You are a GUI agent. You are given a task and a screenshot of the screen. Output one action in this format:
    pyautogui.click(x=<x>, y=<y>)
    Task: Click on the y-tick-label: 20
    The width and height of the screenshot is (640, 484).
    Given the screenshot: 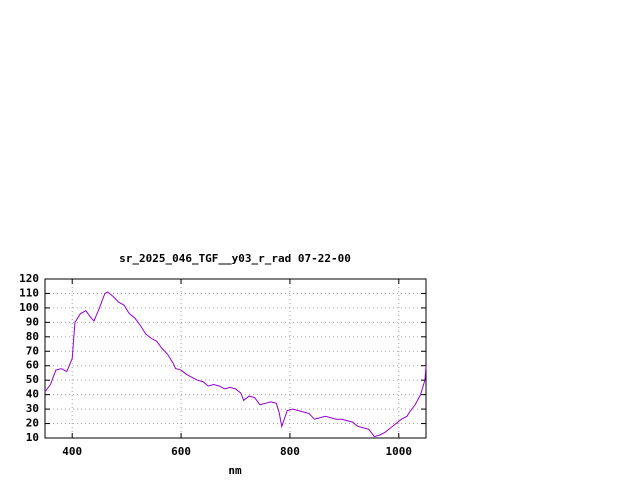 What is the action you would take?
    pyautogui.click(x=32, y=423)
    